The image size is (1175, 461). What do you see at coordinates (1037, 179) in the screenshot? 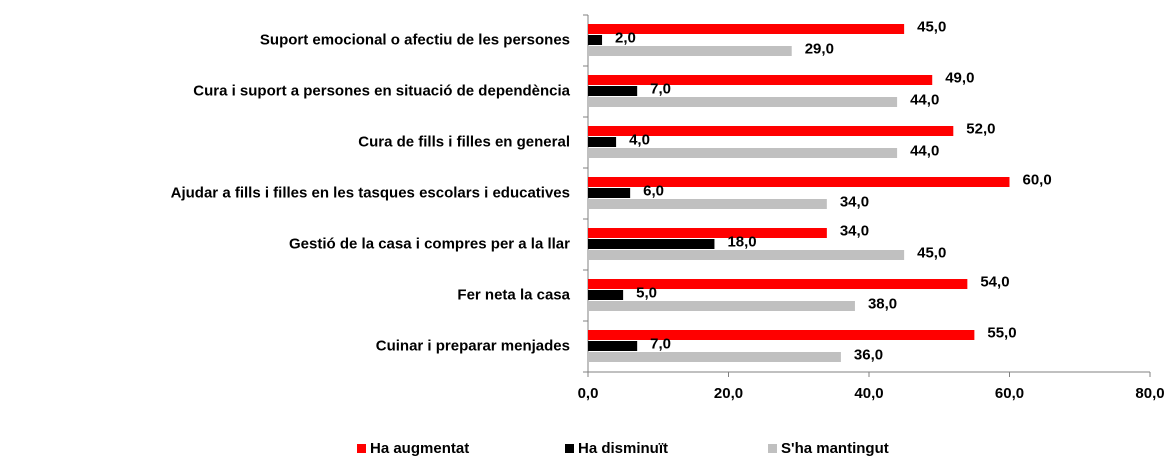
I see `value-label: 60,0` at bounding box center [1037, 179].